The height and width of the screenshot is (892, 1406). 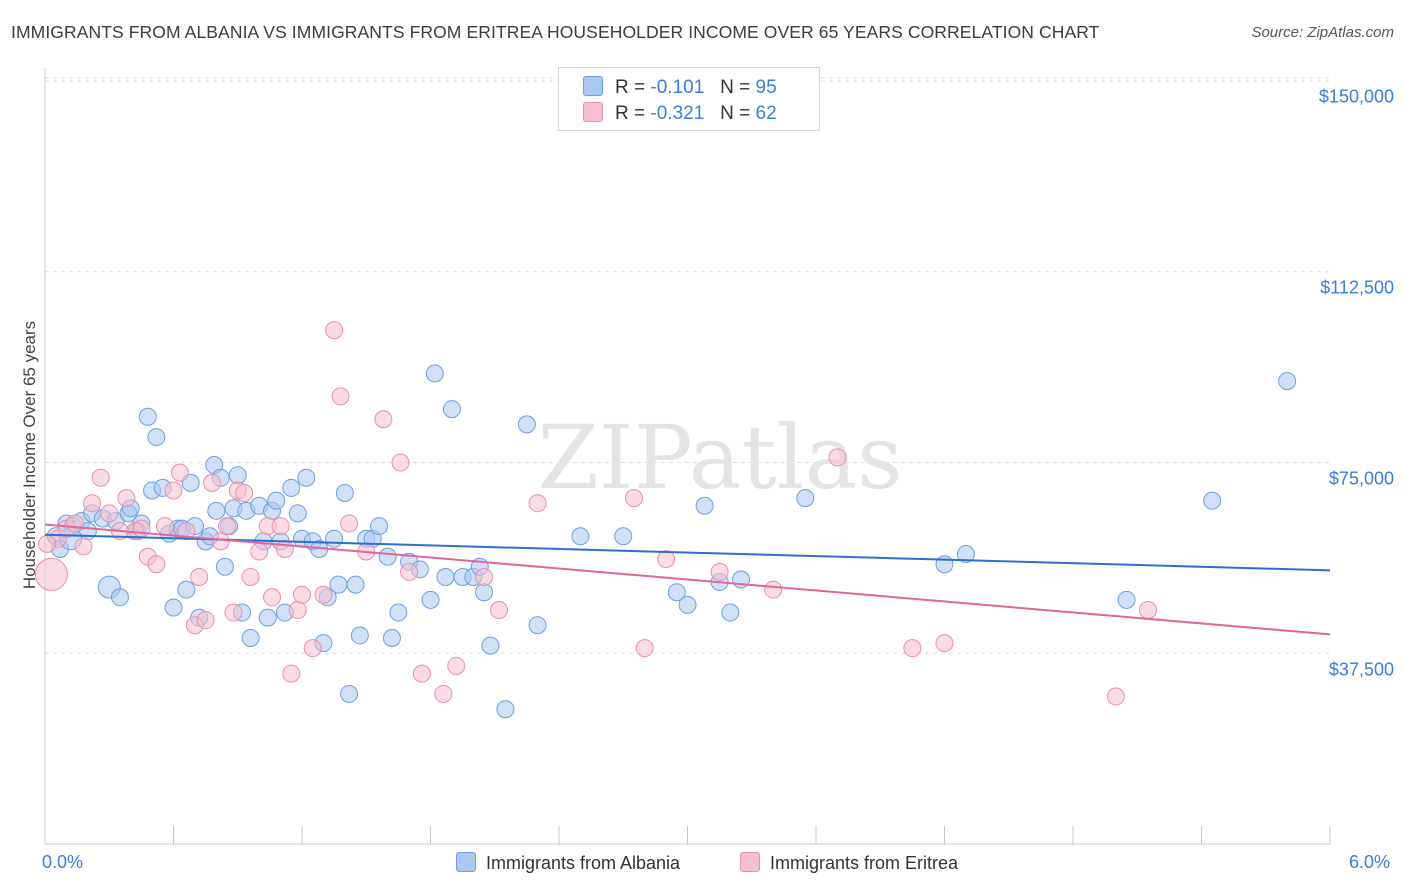 I want to click on n-label: N =, so click(x=735, y=87).